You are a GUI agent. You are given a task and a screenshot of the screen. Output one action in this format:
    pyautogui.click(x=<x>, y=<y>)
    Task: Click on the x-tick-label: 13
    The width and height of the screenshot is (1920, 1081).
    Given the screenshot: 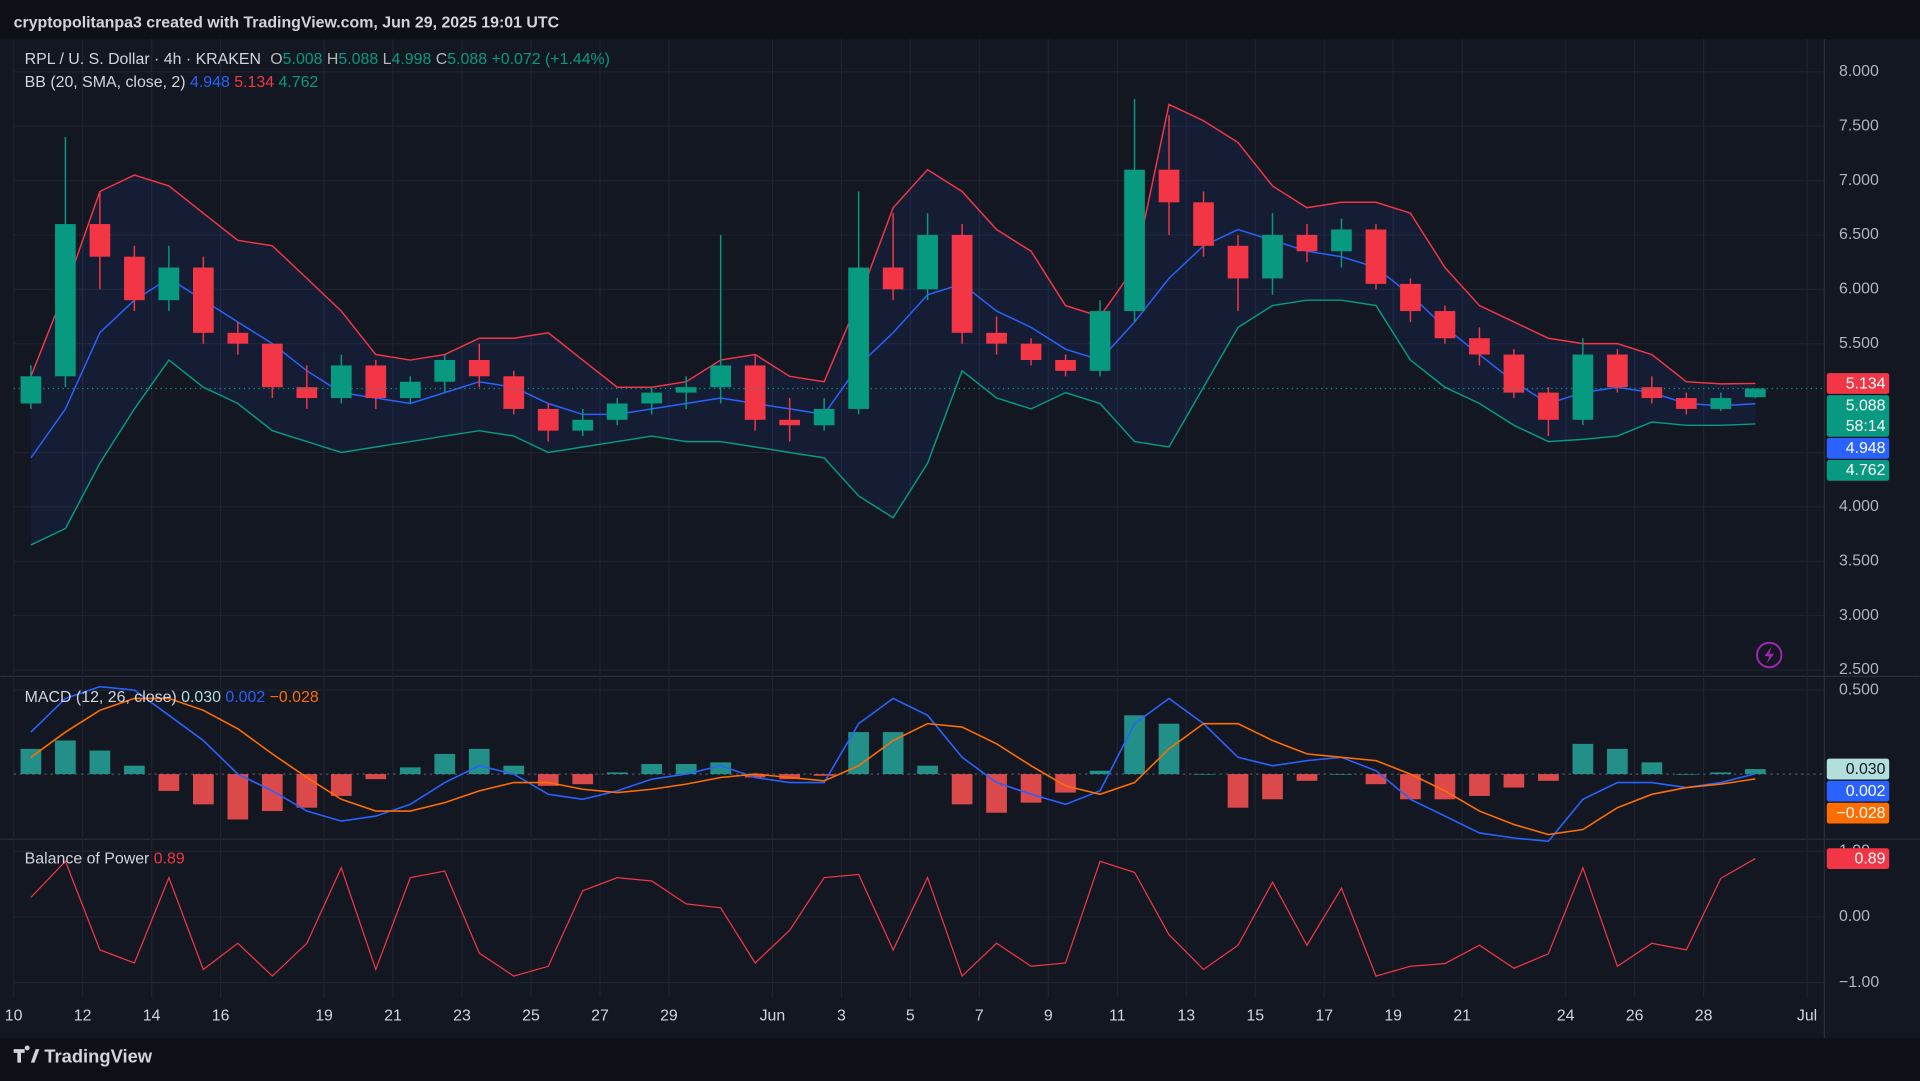 What is the action you would take?
    pyautogui.click(x=1186, y=1015)
    